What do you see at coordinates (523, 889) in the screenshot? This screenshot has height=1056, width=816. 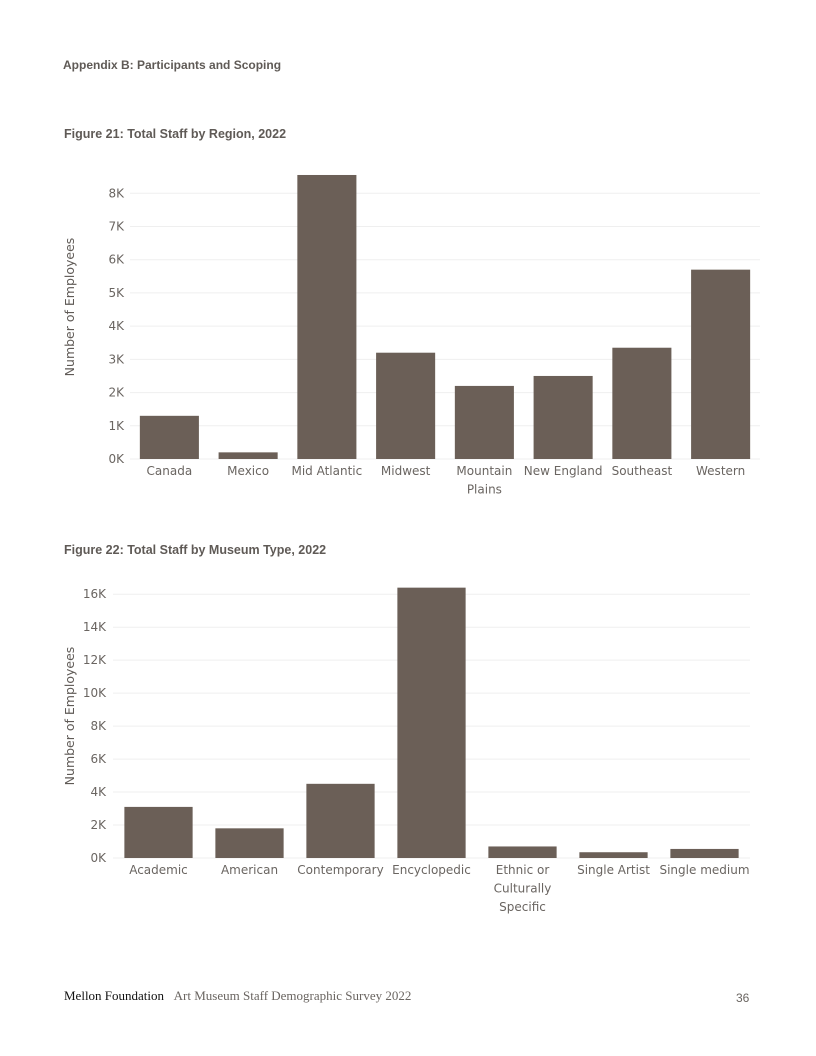 I see `category-label: Culturally` at bounding box center [523, 889].